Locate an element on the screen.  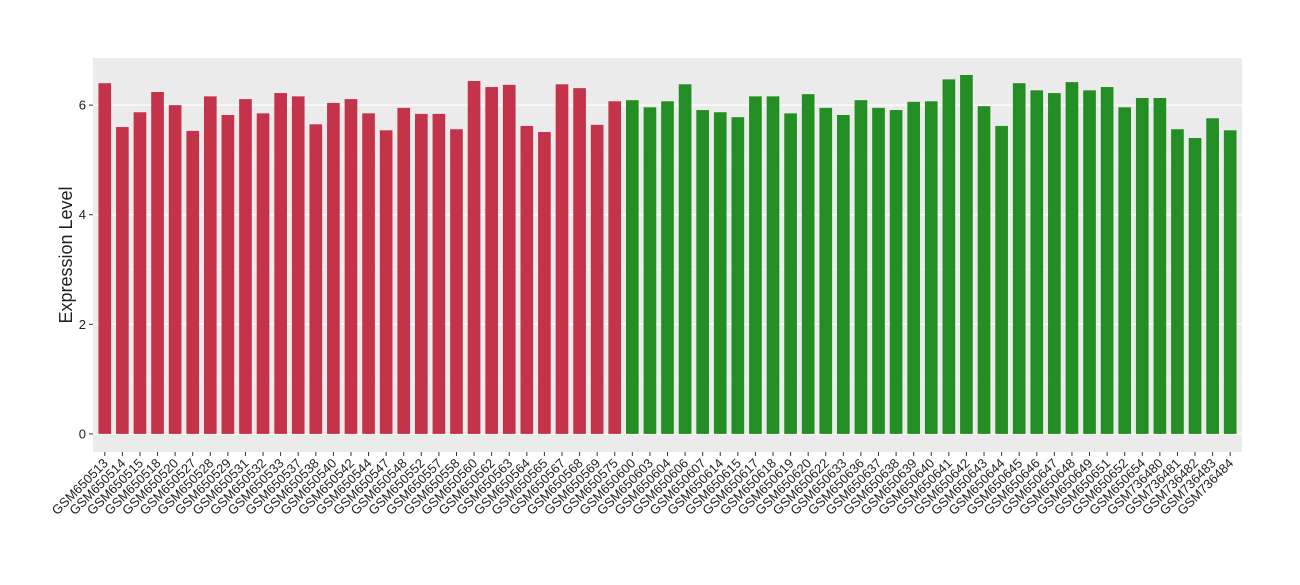
y-tick-label: 6 is located at coordinates (82, 105).